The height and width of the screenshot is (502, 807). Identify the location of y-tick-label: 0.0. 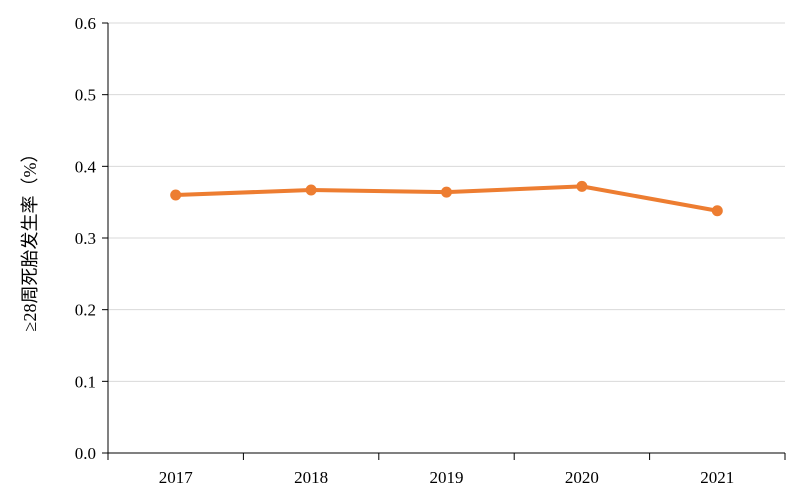
(85, 453).